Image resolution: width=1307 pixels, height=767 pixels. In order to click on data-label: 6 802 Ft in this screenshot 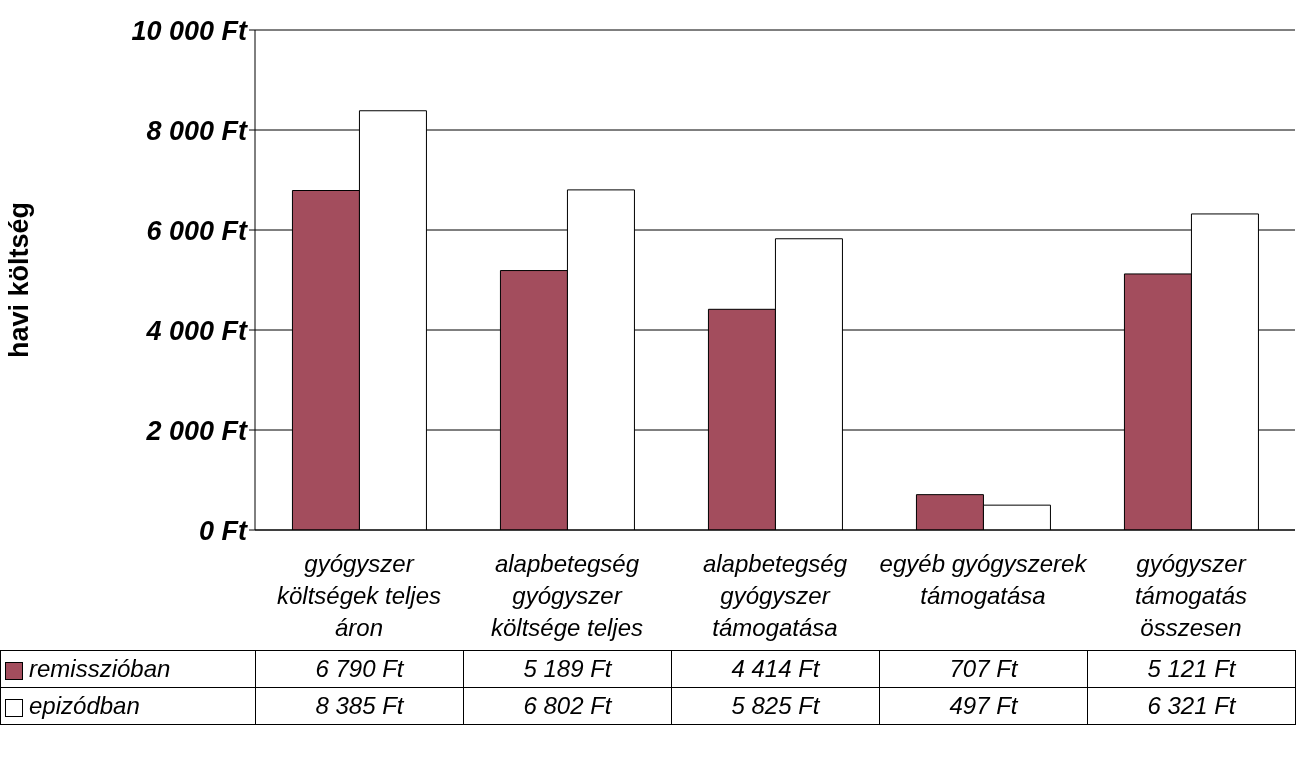, I will do `click(567, 706)`.